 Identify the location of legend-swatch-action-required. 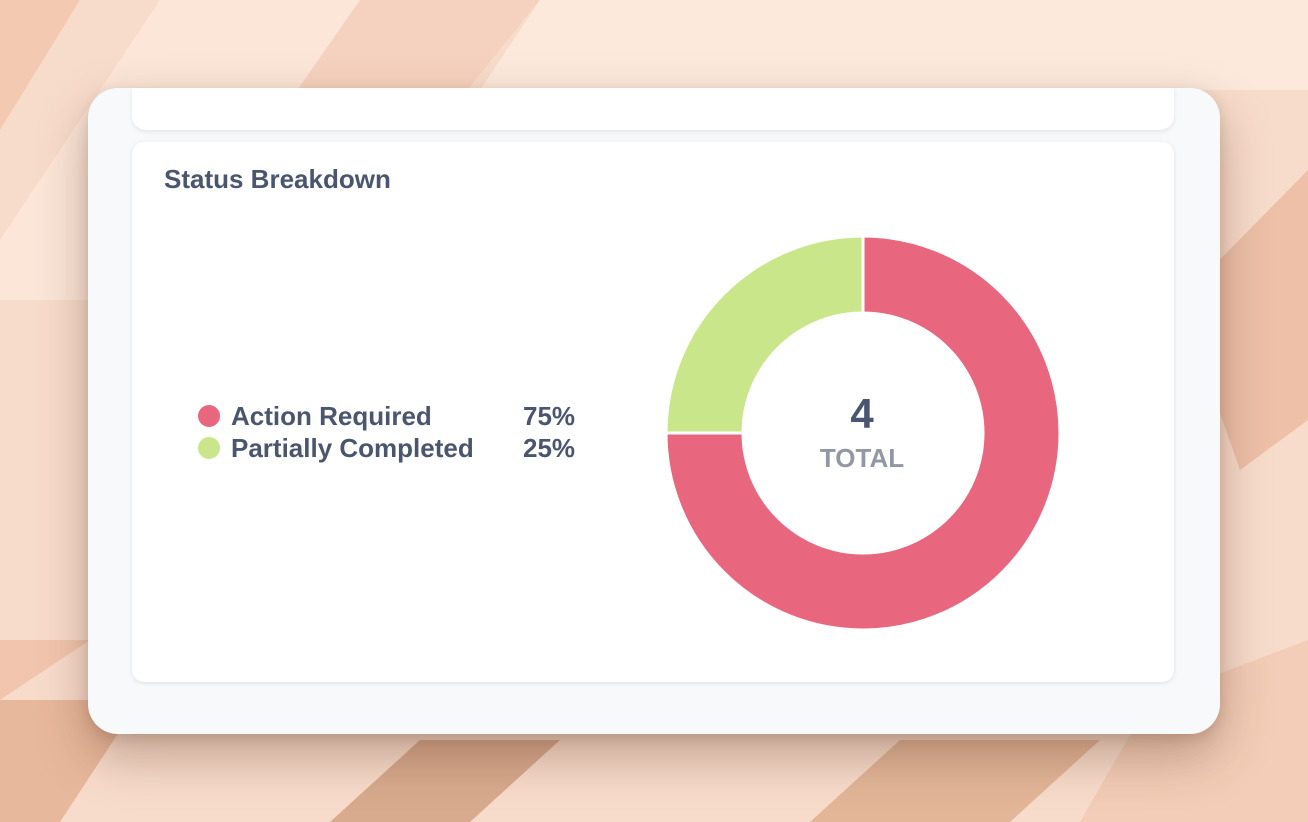
(209, 416).